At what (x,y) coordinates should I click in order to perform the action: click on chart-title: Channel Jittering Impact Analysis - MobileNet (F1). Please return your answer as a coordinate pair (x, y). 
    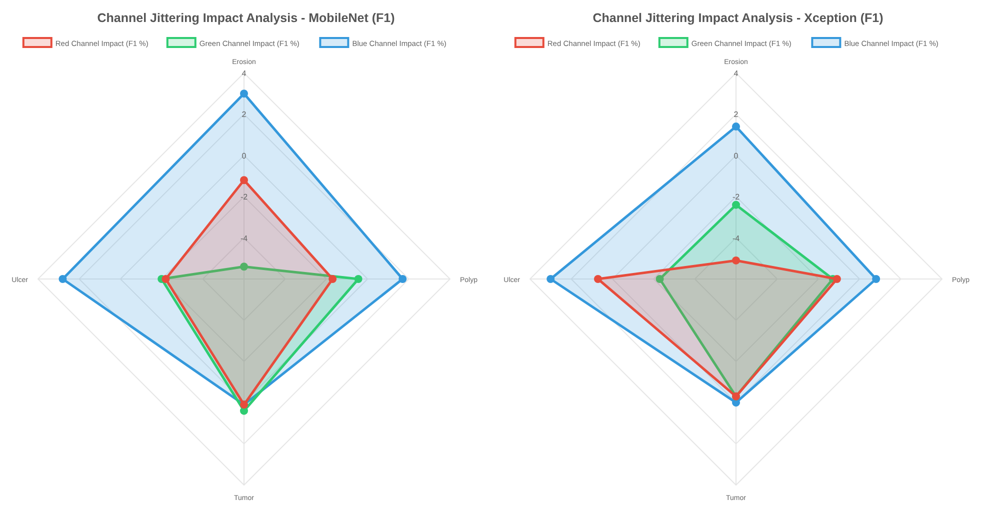
    Looking at the image, I should click on (246, 18).